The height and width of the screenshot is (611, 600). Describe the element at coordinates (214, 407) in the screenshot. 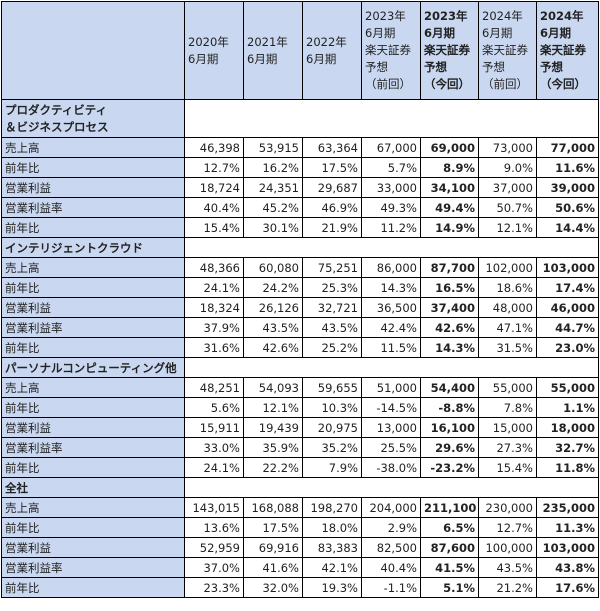

I see `table-cell: 5.6%` at that location.